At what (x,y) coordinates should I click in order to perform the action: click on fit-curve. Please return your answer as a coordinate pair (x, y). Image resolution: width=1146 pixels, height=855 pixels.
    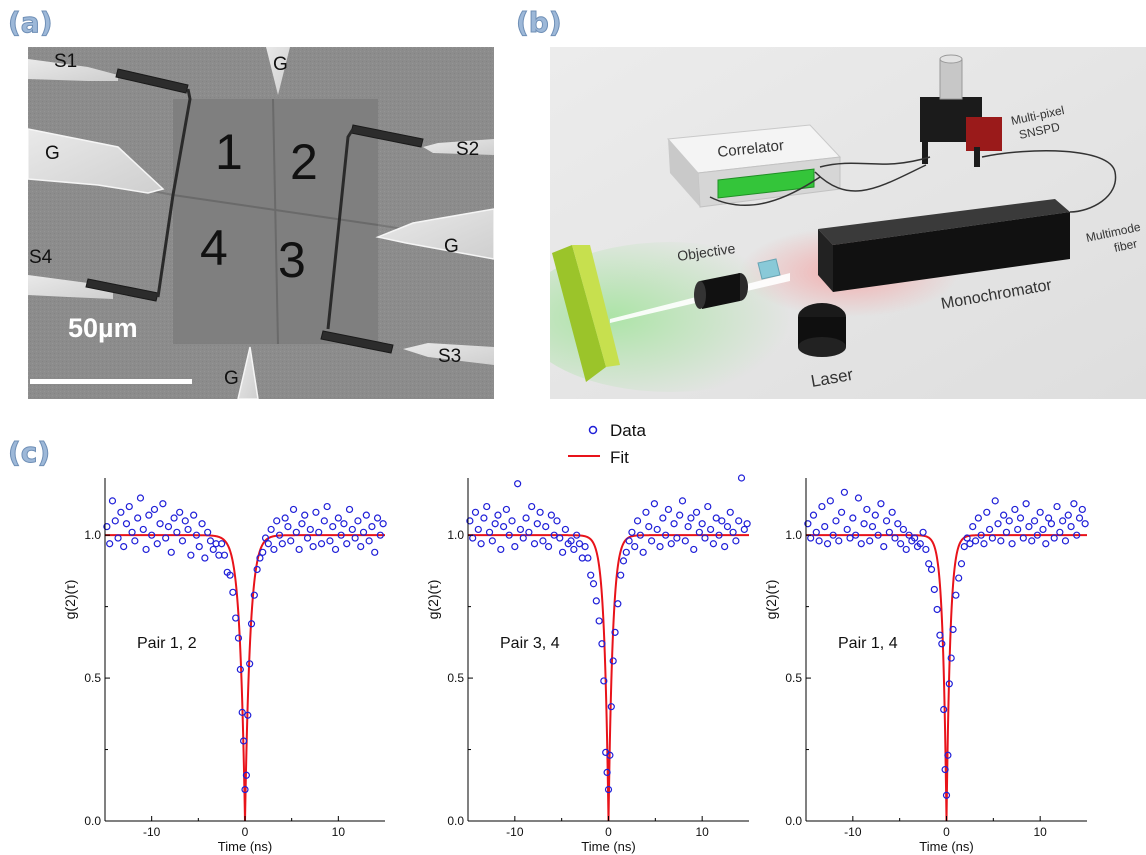
    Looking at the image, I should click on (608, 678).